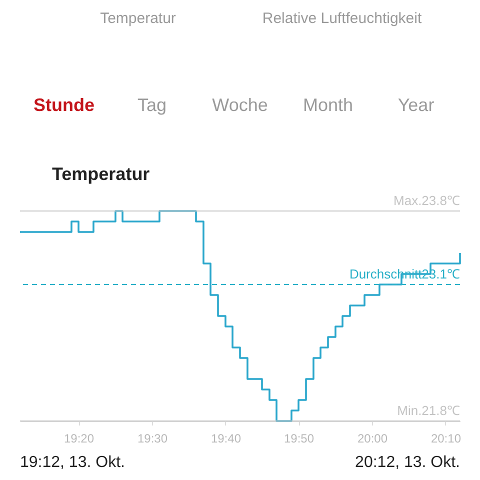 This screenshot has width=480, height=480. What do you see at coordinates (138, 18) in the screenshot?
I see `text: Temperatur` at bounding box center [138, 18].